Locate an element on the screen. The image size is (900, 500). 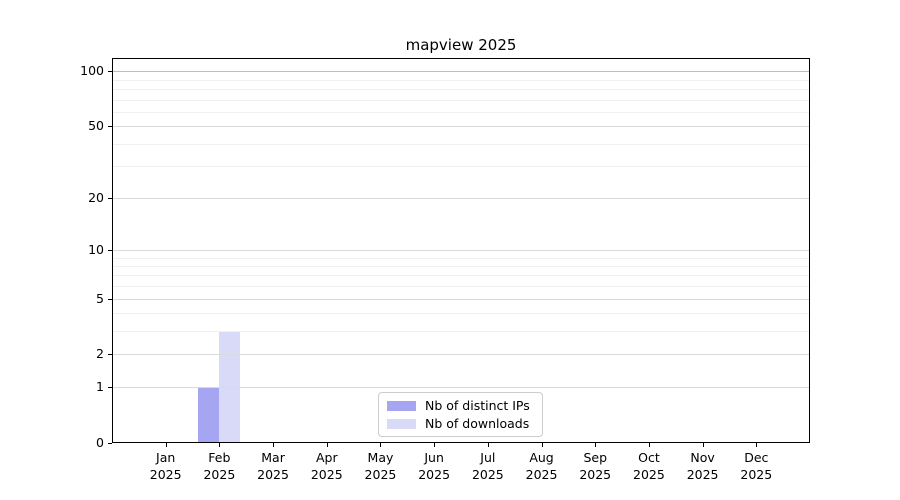
bar-nb-of-distinct-ips is located at coordinates (209, 415).